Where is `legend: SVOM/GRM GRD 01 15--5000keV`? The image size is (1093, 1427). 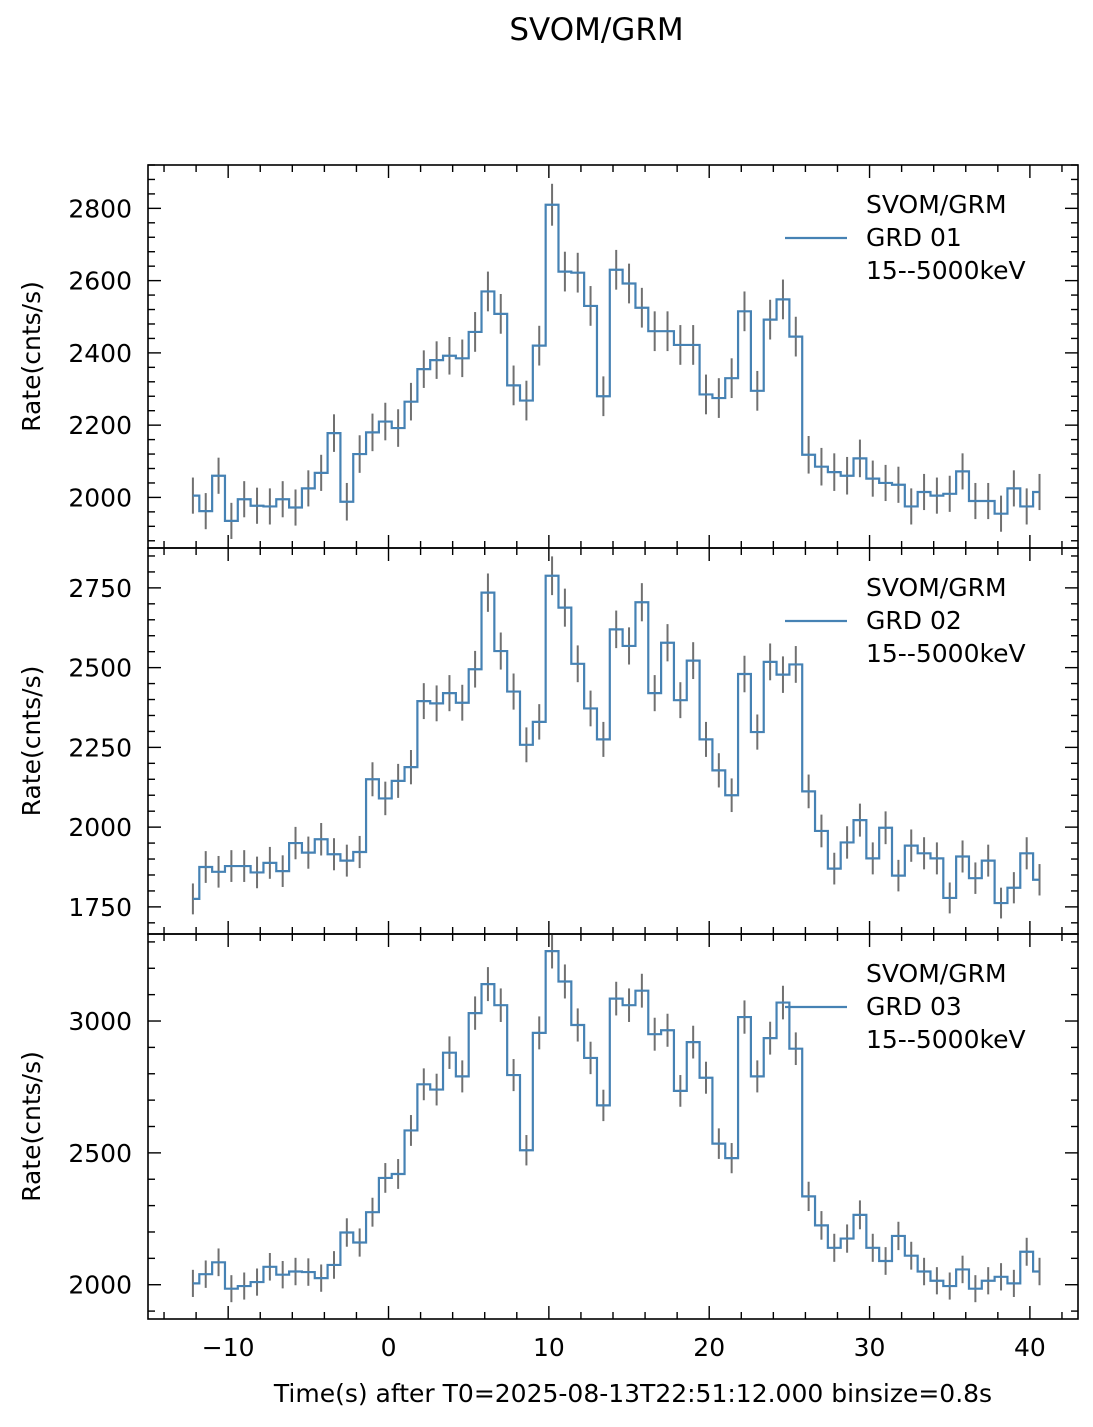 legend: SVOM/GRM GRD 01 15--5000keV is located at coordinates (905, 237).